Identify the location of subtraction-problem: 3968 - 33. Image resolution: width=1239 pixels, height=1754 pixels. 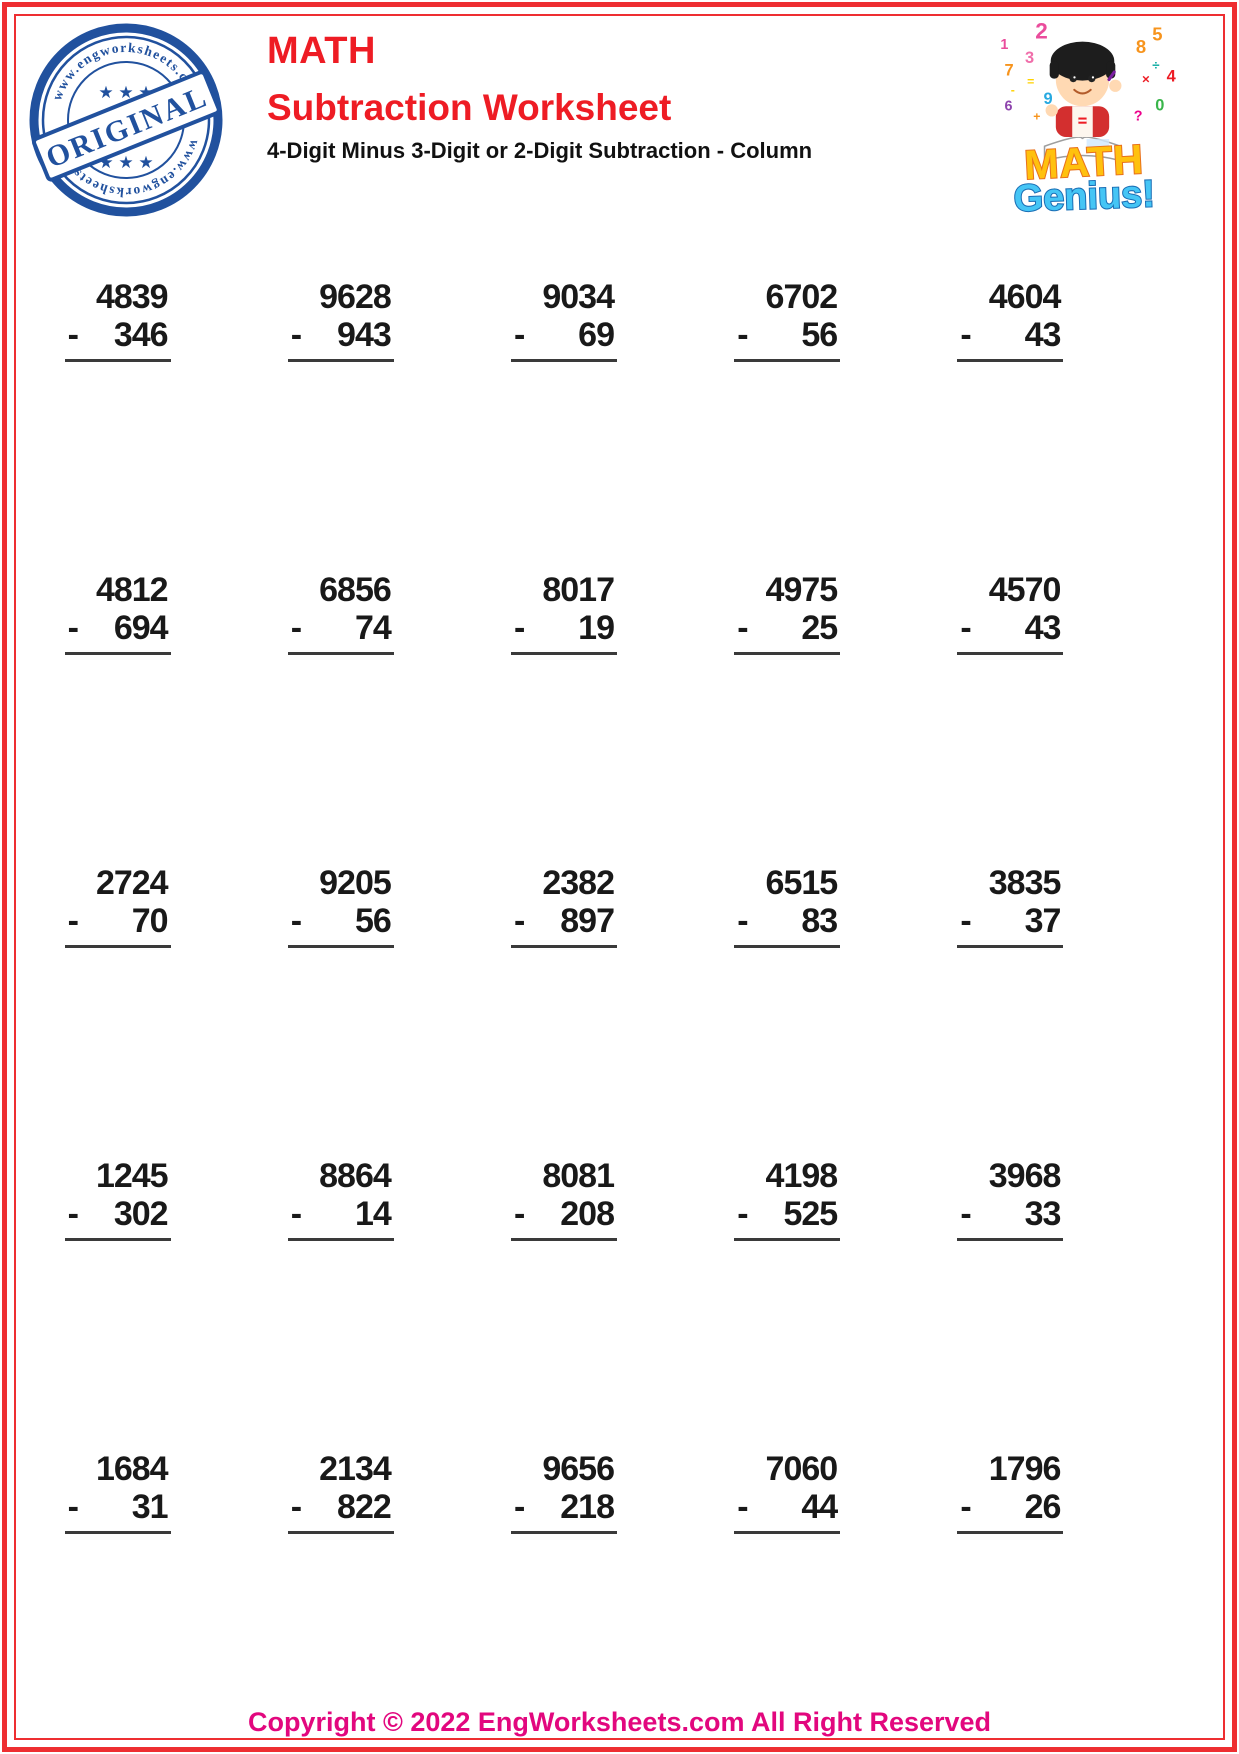
(1010, 1304).